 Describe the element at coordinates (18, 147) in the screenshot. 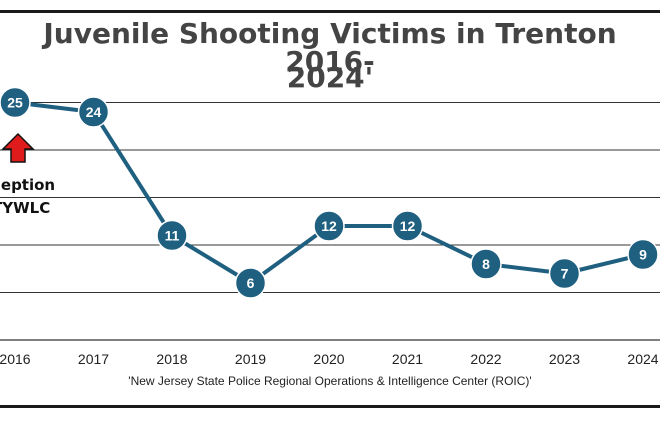

I see `annotation-arrow` at that location.